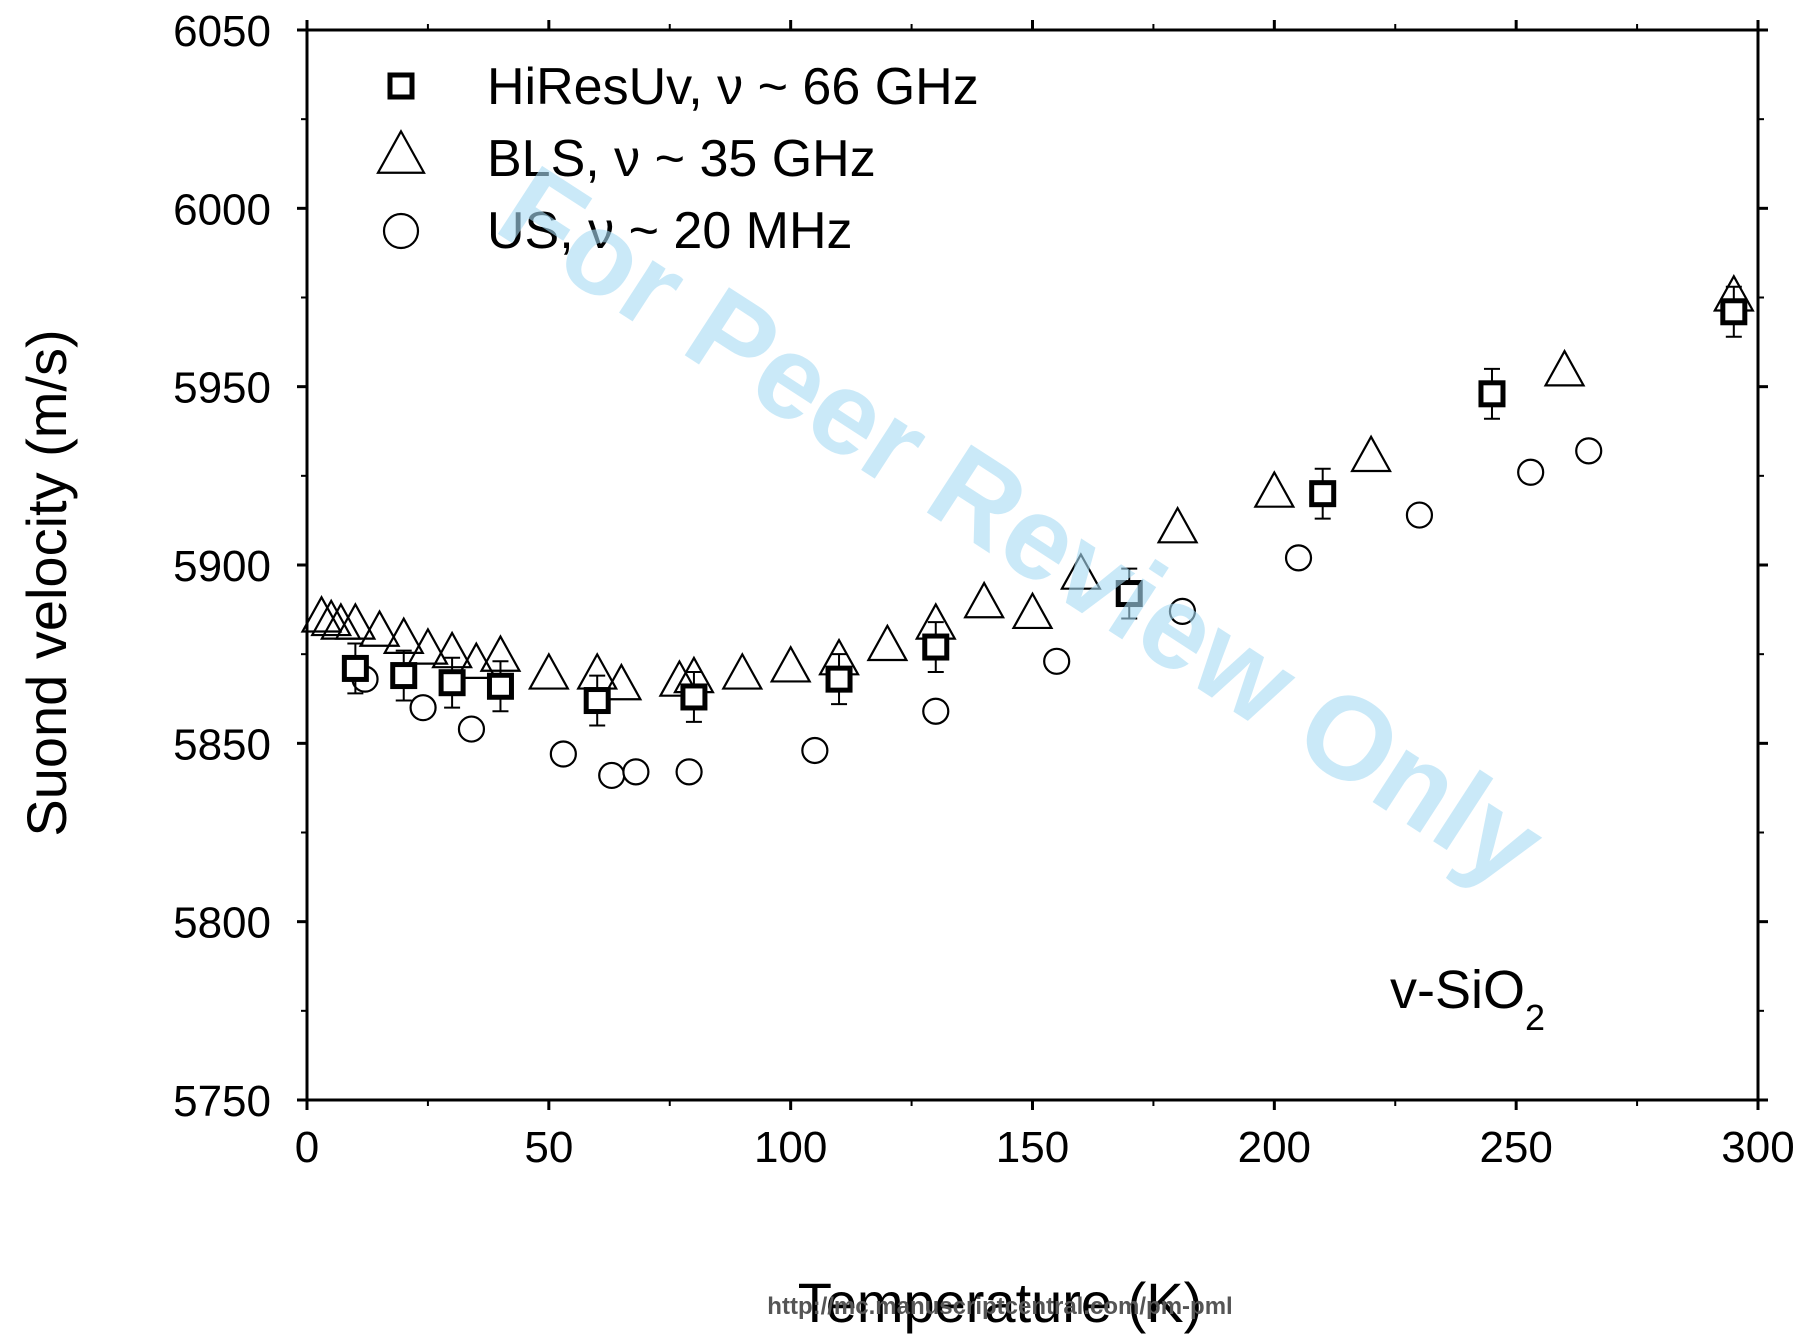 The width and height of the screenshot is (1798, 1340). I want to click on x-tick-label: 50, so click(548, 1147).